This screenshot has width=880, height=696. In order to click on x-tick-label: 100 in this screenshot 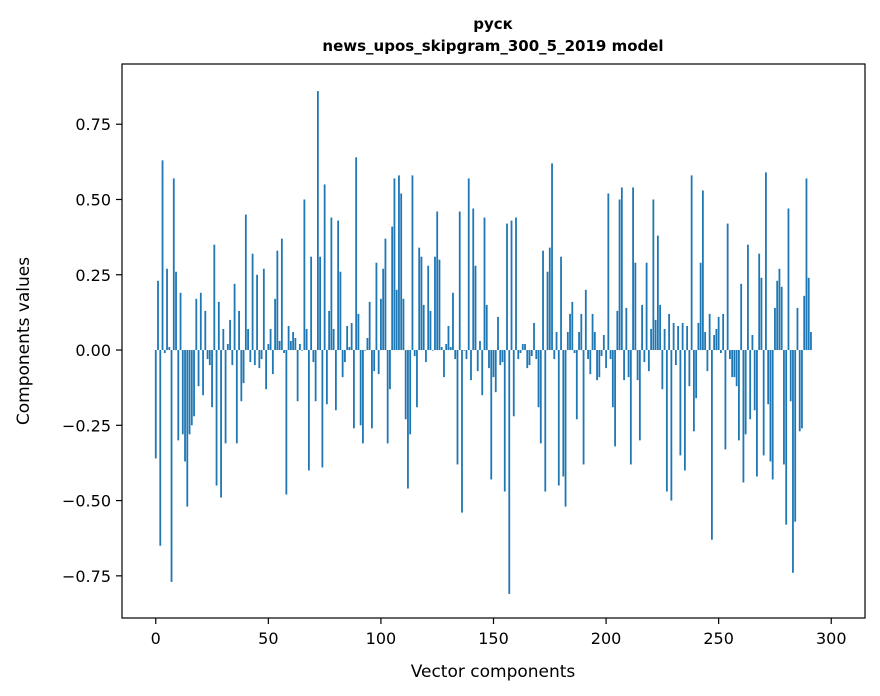, I will do `click(381, 638)`.